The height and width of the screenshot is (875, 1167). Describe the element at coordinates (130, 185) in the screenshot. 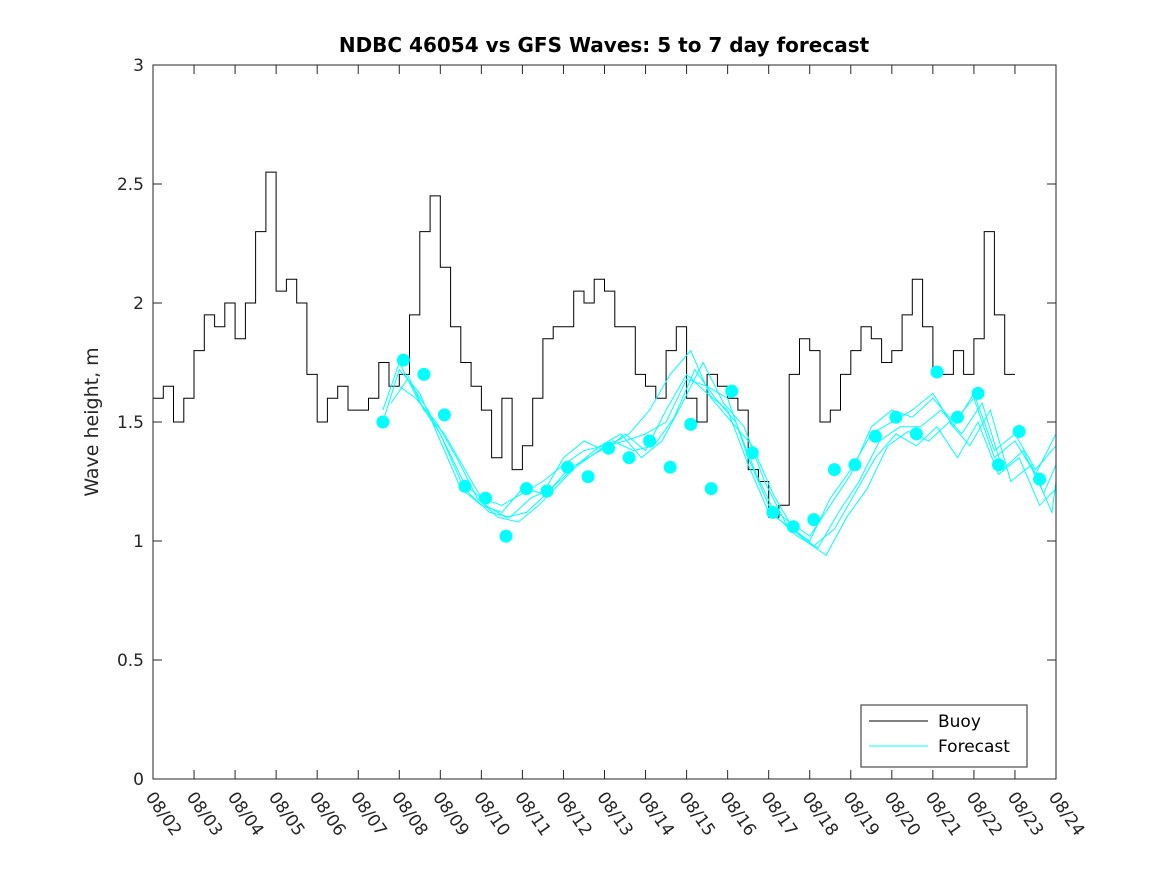

I see `y-tick-label: 2.5` at that location.